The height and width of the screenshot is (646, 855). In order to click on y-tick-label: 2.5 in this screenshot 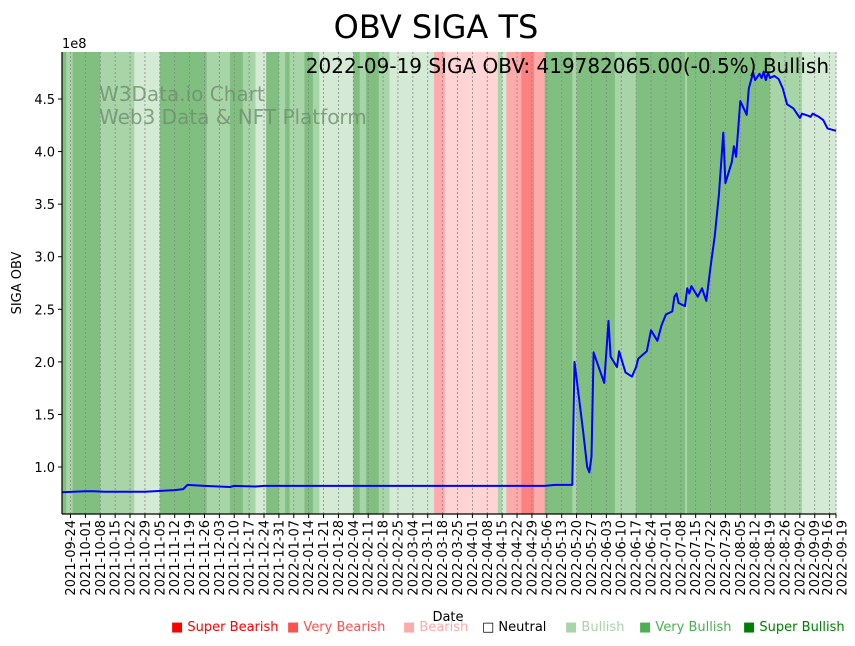, I will do `click(44, 310)`.